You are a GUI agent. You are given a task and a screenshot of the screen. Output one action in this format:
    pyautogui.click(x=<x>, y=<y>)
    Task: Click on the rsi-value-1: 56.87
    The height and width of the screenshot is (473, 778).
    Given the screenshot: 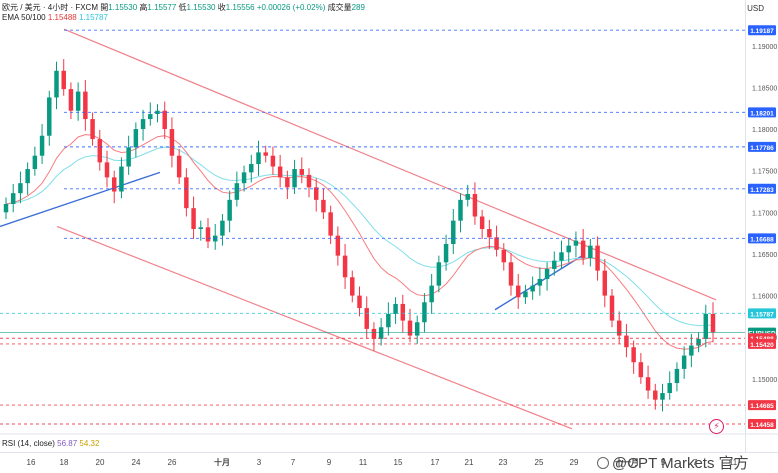 What is the action you would take?
    pyautogui.click(x=67, y=443)
    